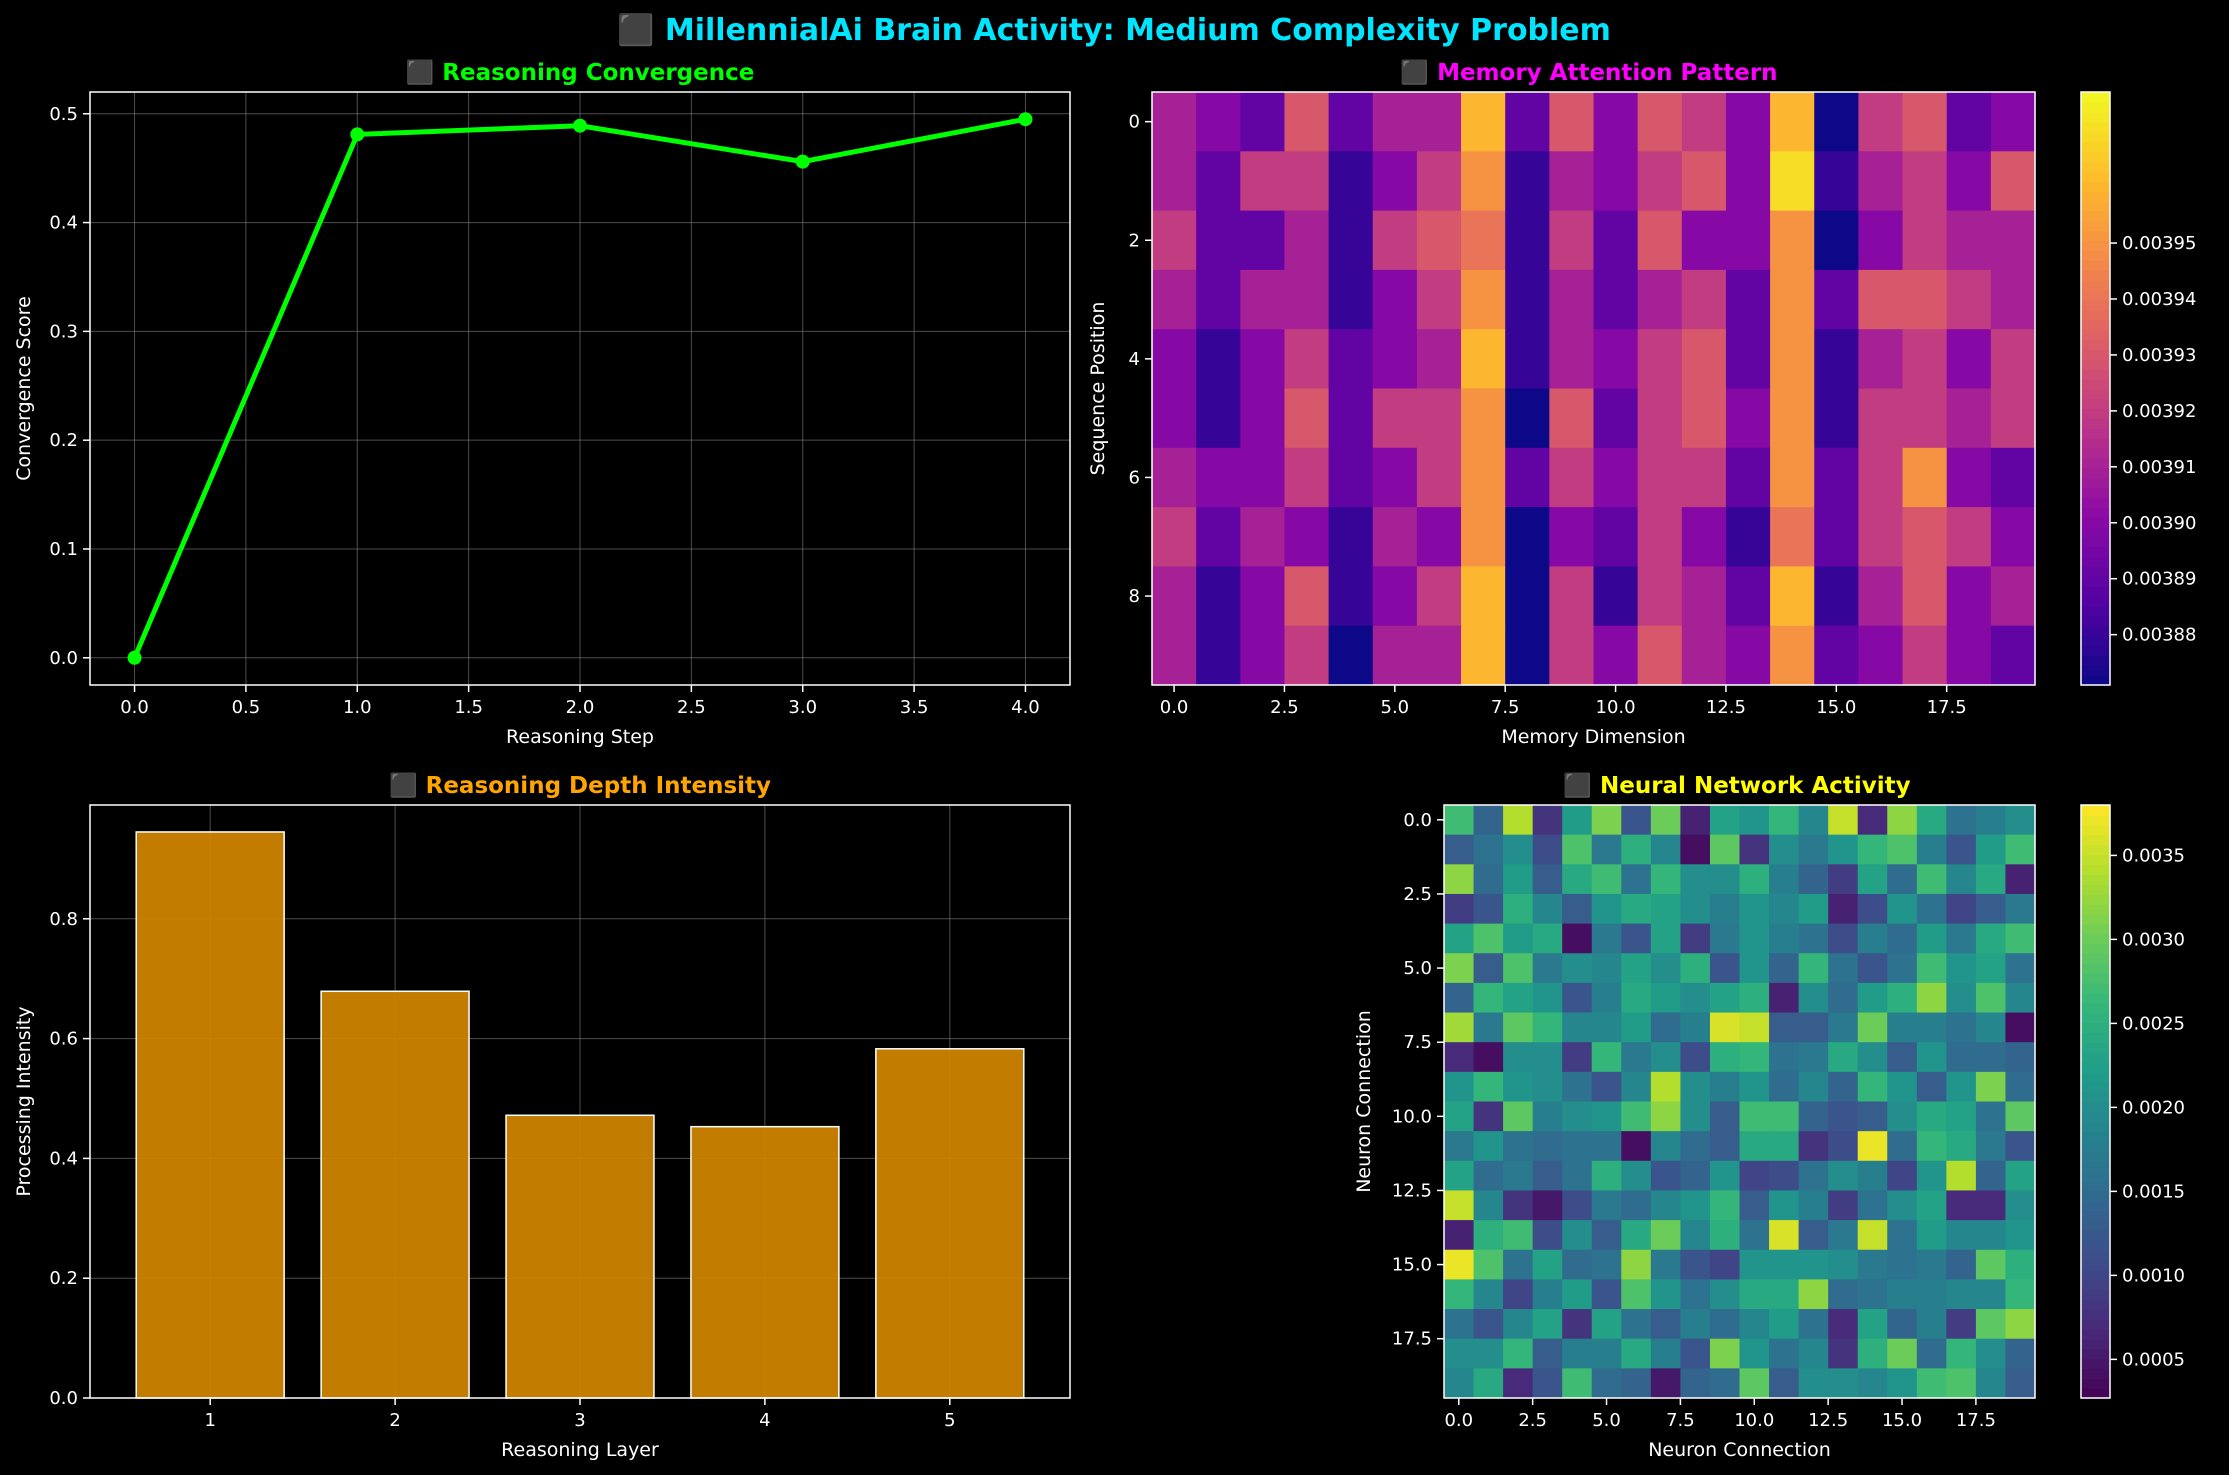  Describe the element at coordinates (1680, 1420) in the screenshot. I see `x-tick-label: 7.5` at that location.